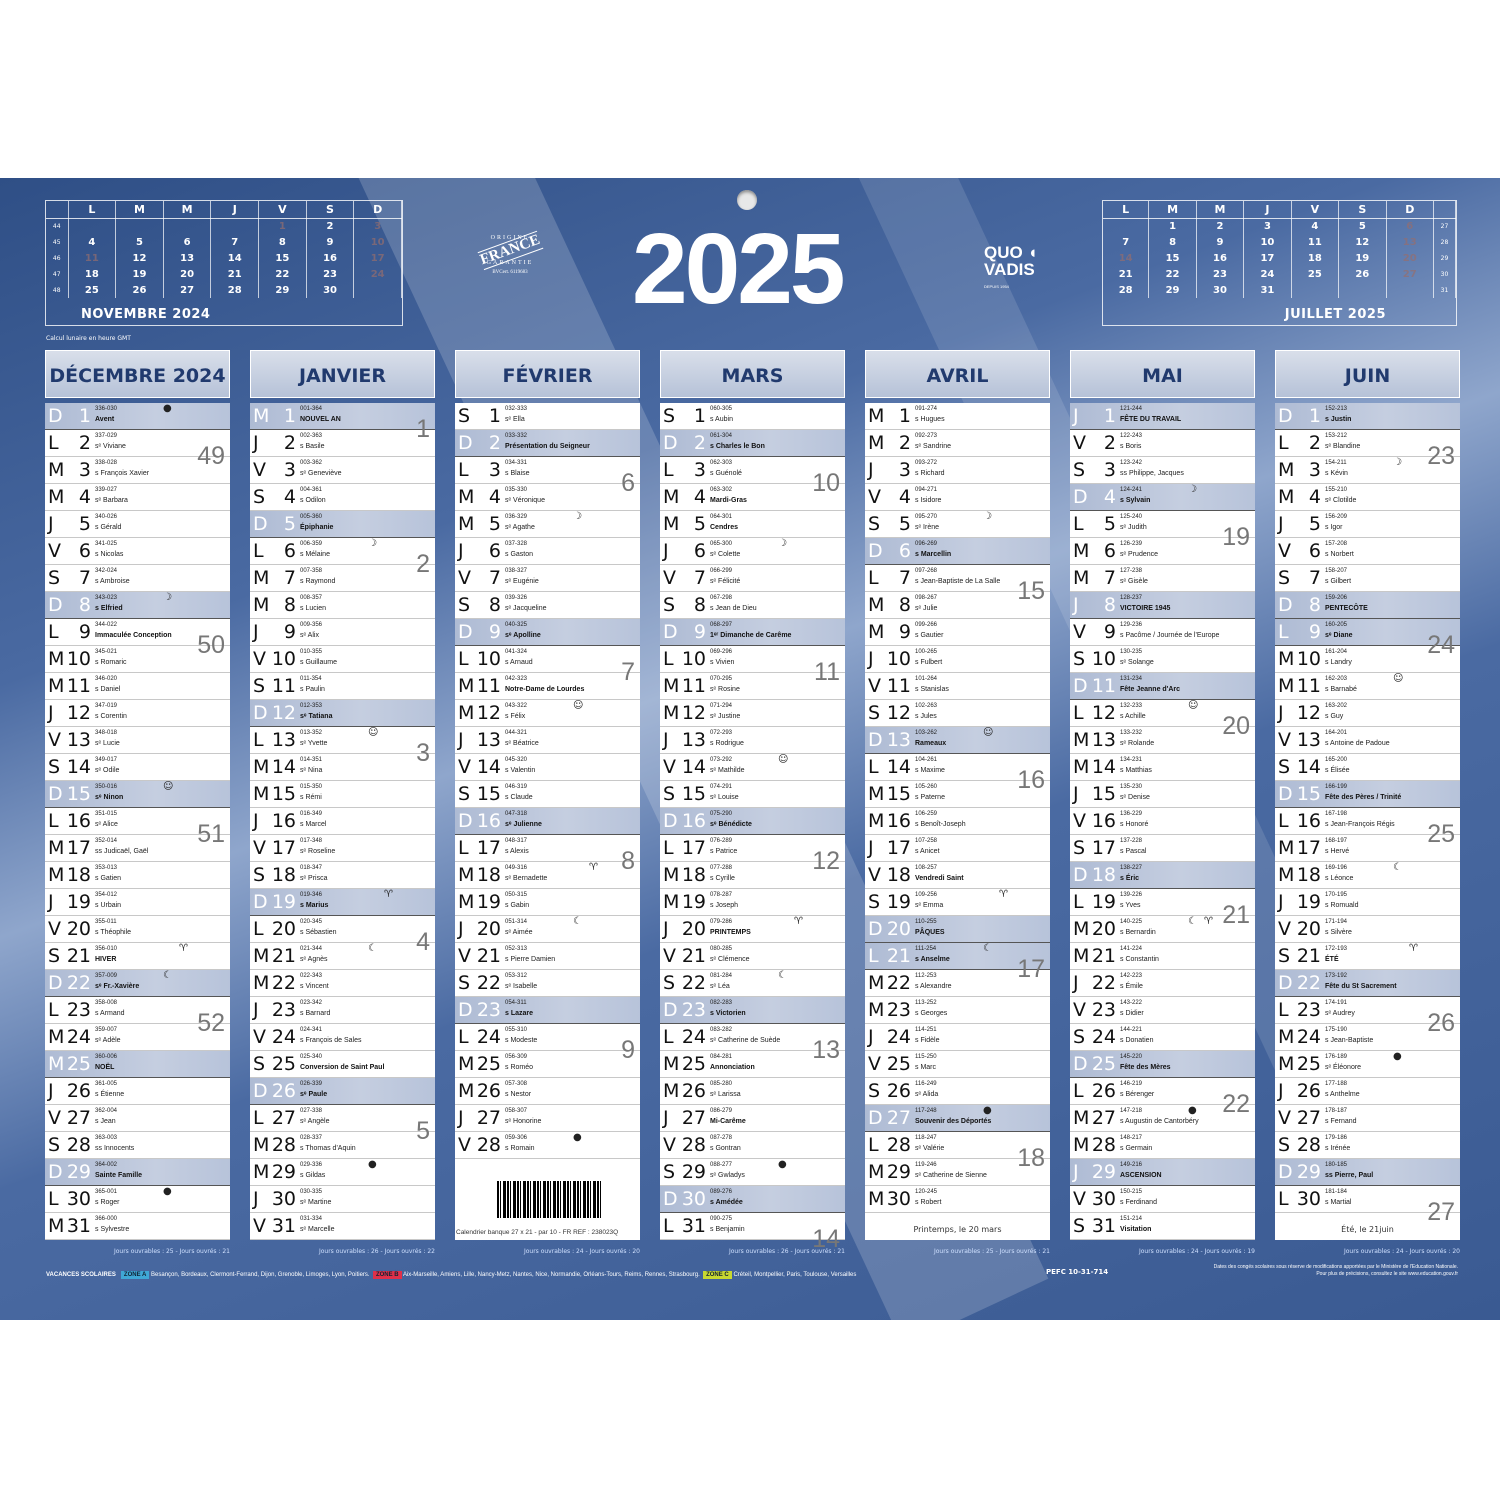  What do you see at coordinates (117, 986) in the screenshot?
I see `saint-name: sᵉ Fr.-Xavière` at bounding box center [117, 986].